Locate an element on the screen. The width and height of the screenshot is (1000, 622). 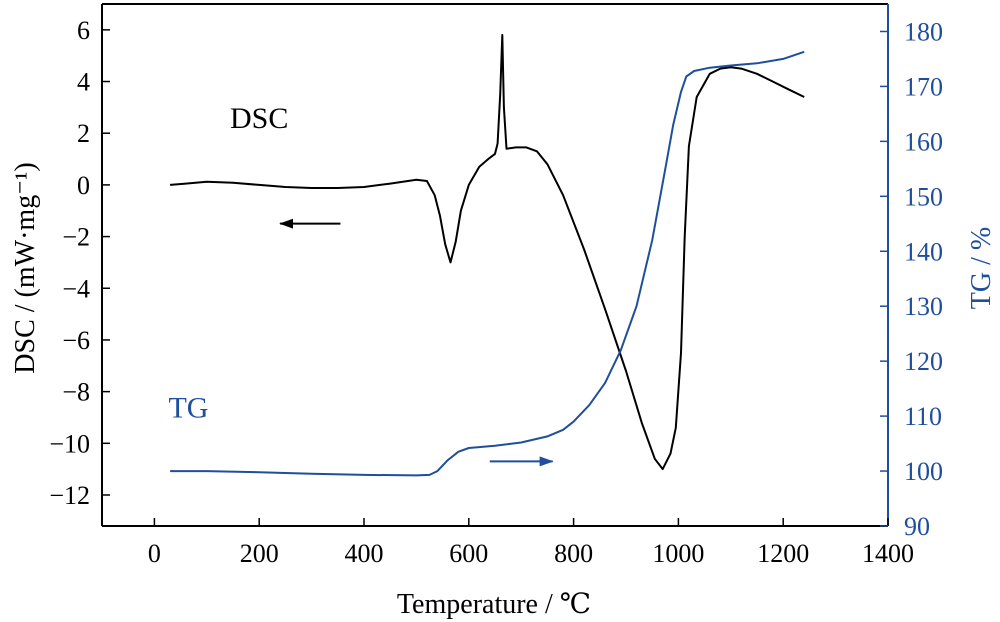
y-right-tick-label: 130 is located at coordinates (923, 306).